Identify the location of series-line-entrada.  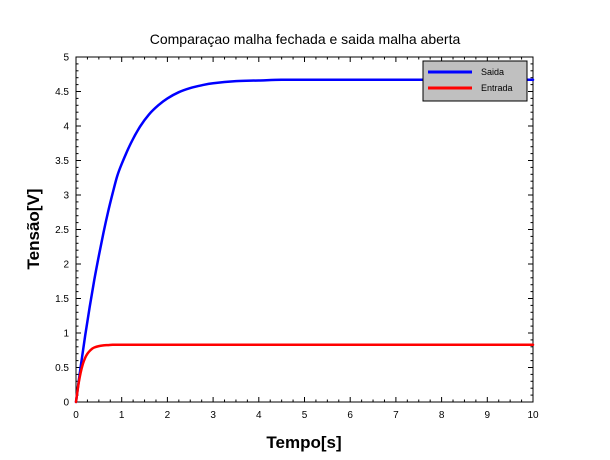
(304, 373).